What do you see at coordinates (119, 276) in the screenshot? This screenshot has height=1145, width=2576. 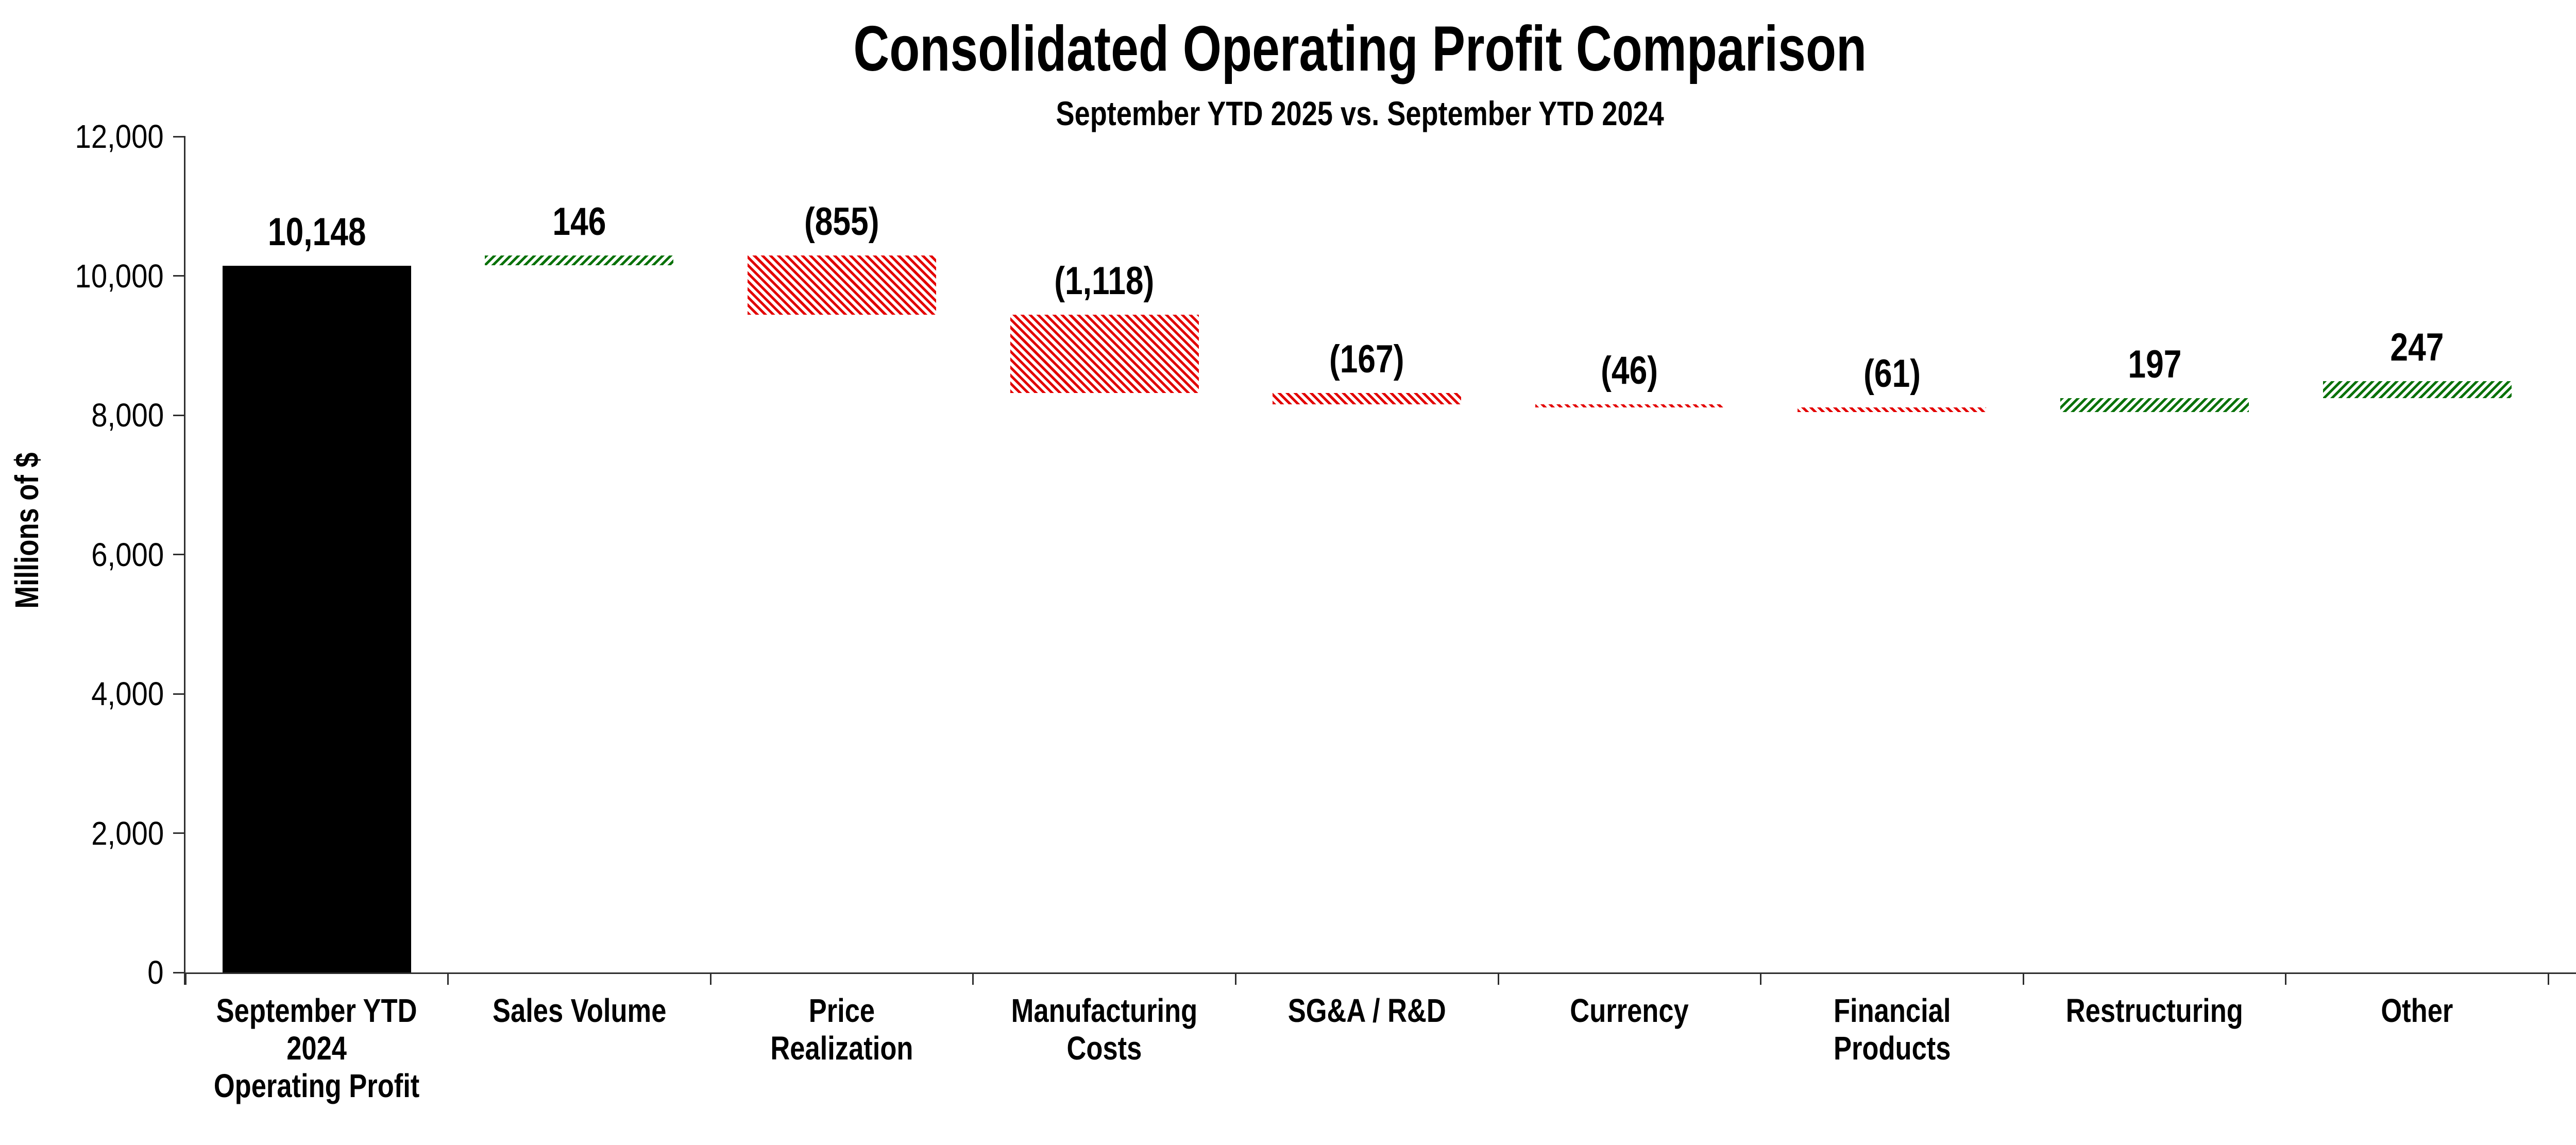 I see `y-tick-label-text: 10,000` at bounding box center [119, 276].